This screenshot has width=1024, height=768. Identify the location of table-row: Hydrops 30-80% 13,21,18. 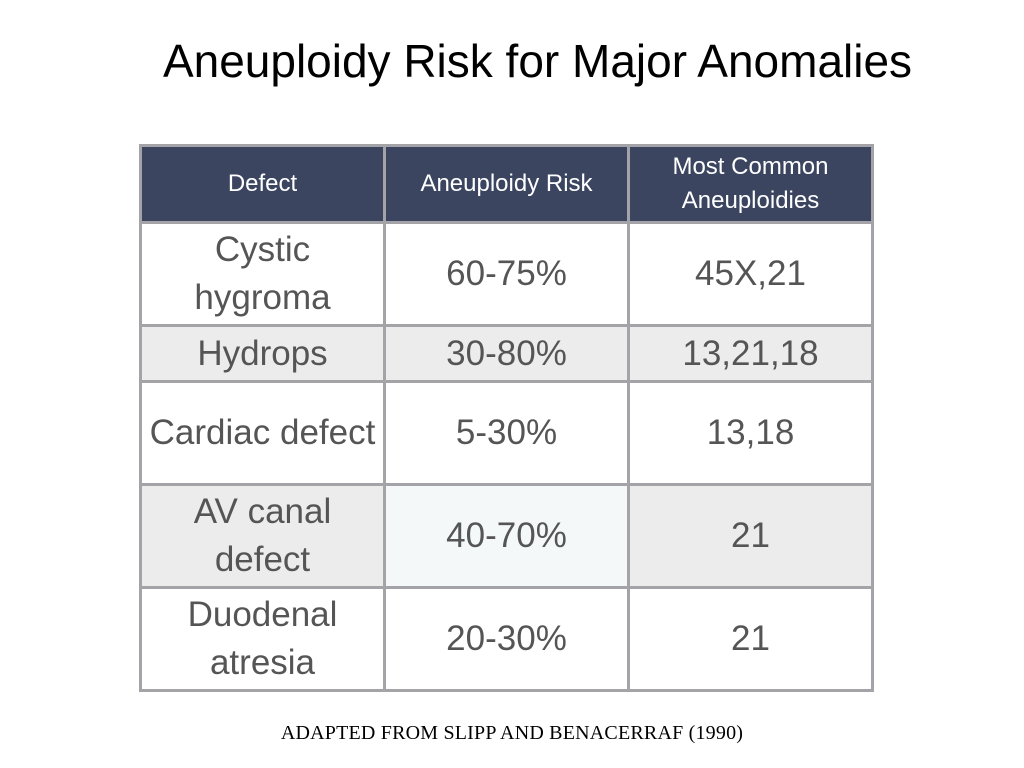
(506, 353).